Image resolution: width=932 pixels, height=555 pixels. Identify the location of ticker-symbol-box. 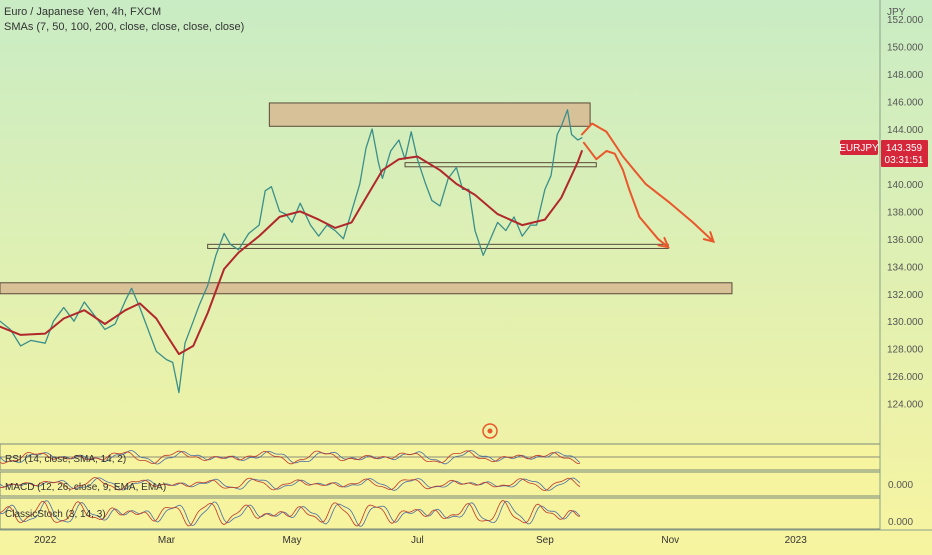
(859, 147).